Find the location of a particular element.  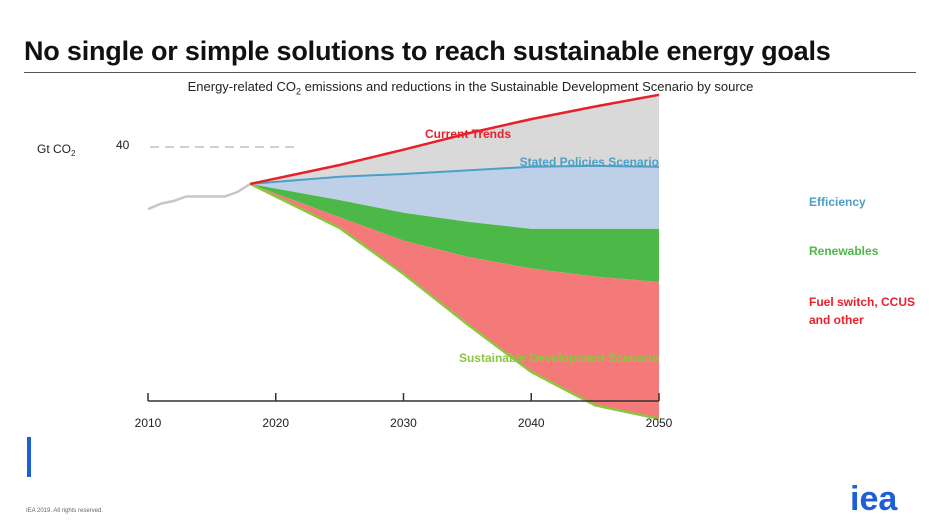

historical-line is located at coordinates (199, 196).